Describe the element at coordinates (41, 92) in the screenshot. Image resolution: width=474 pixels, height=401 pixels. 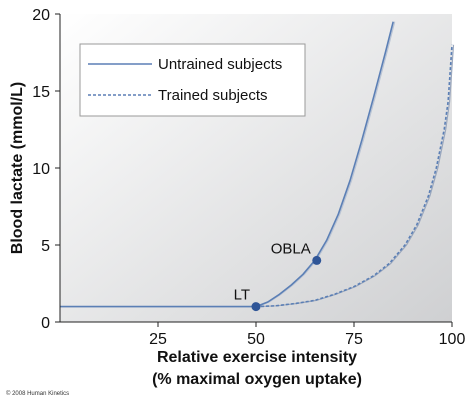
I see `y-tick-label: 15` at that location.